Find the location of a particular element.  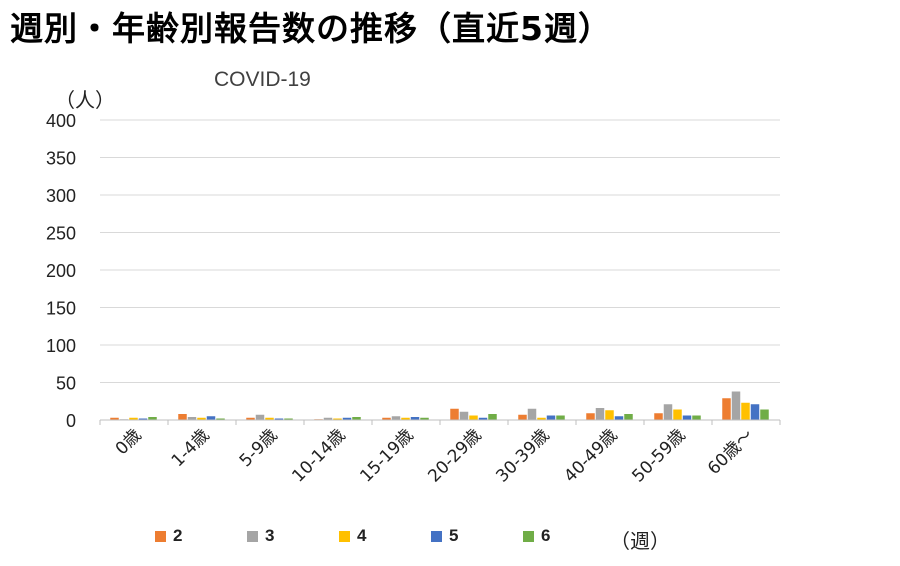

legend-label: 6 is located at coordinates (546, 535).